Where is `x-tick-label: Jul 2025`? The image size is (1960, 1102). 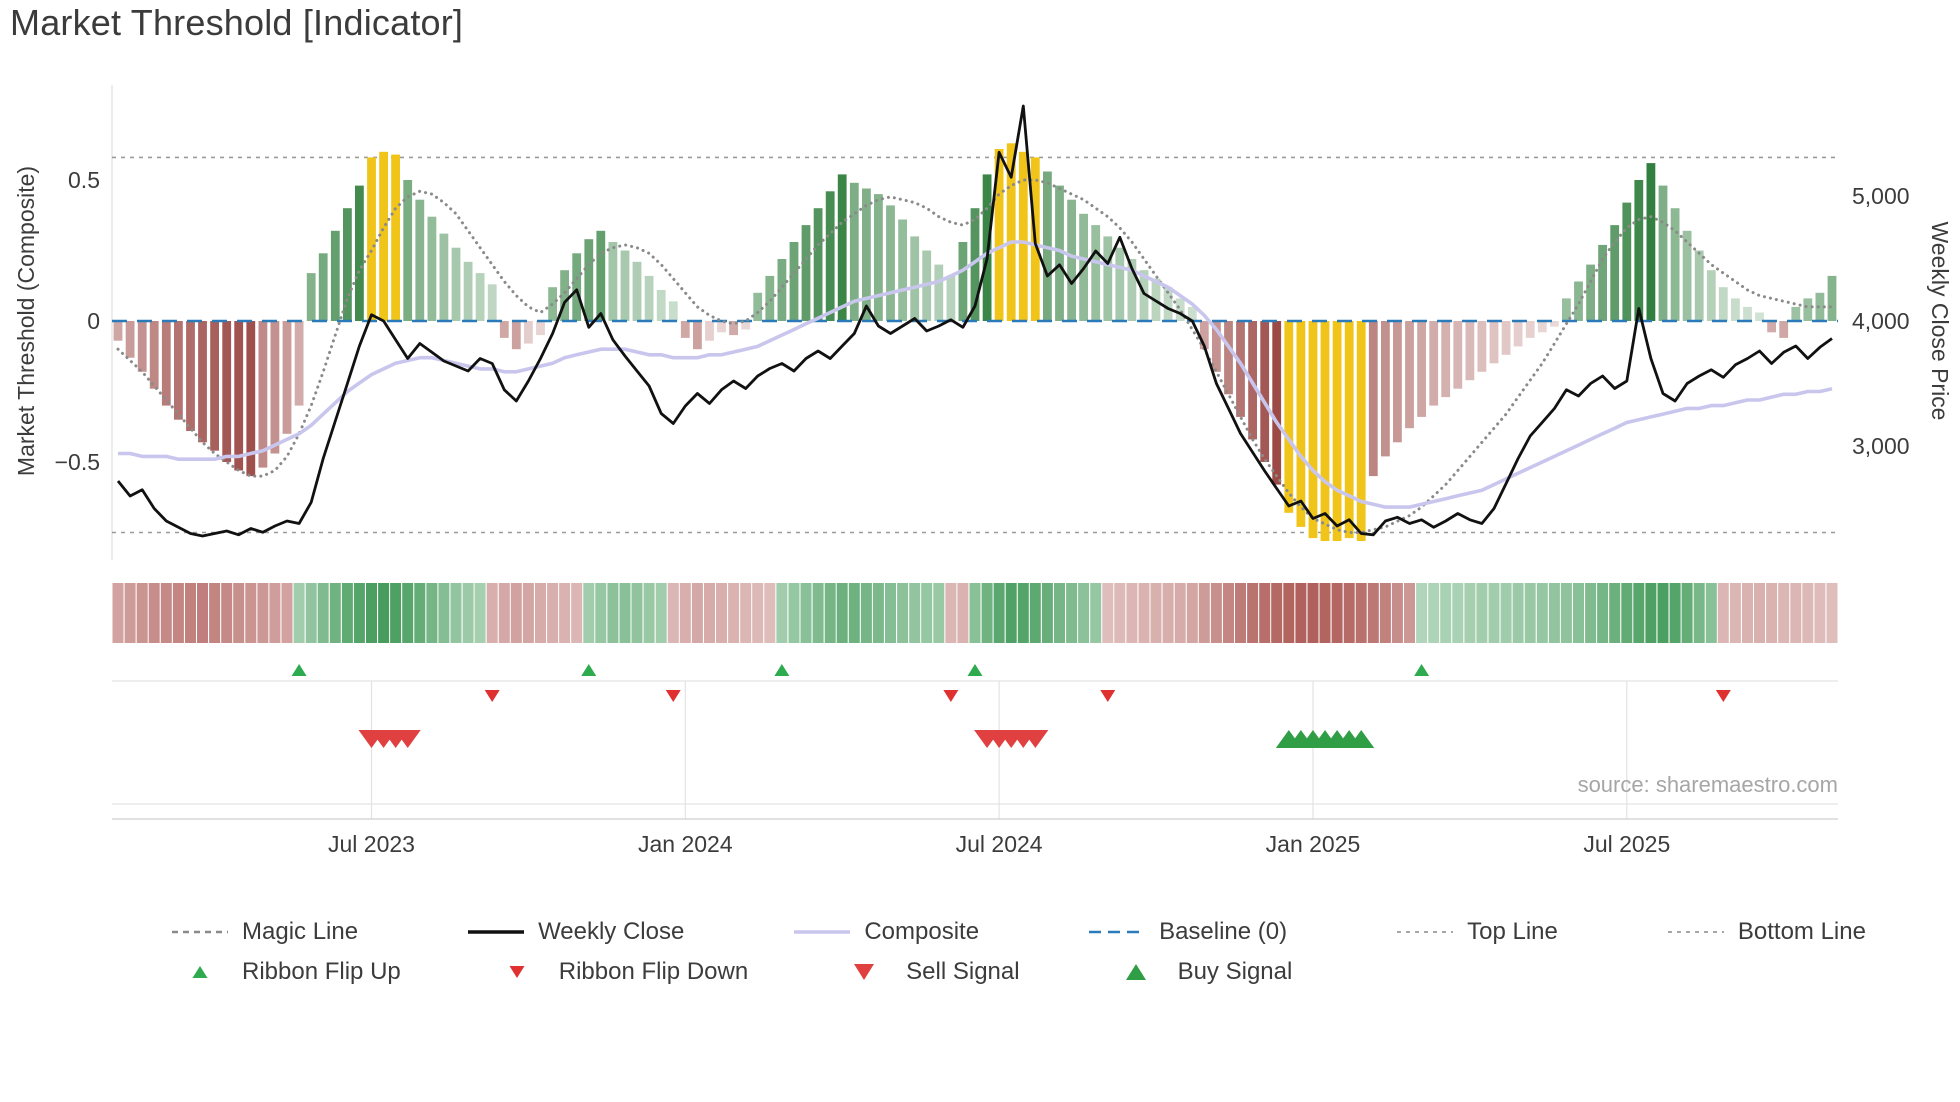
x-tick-label: Jul 2025 is located at coordinates (1626, 844).